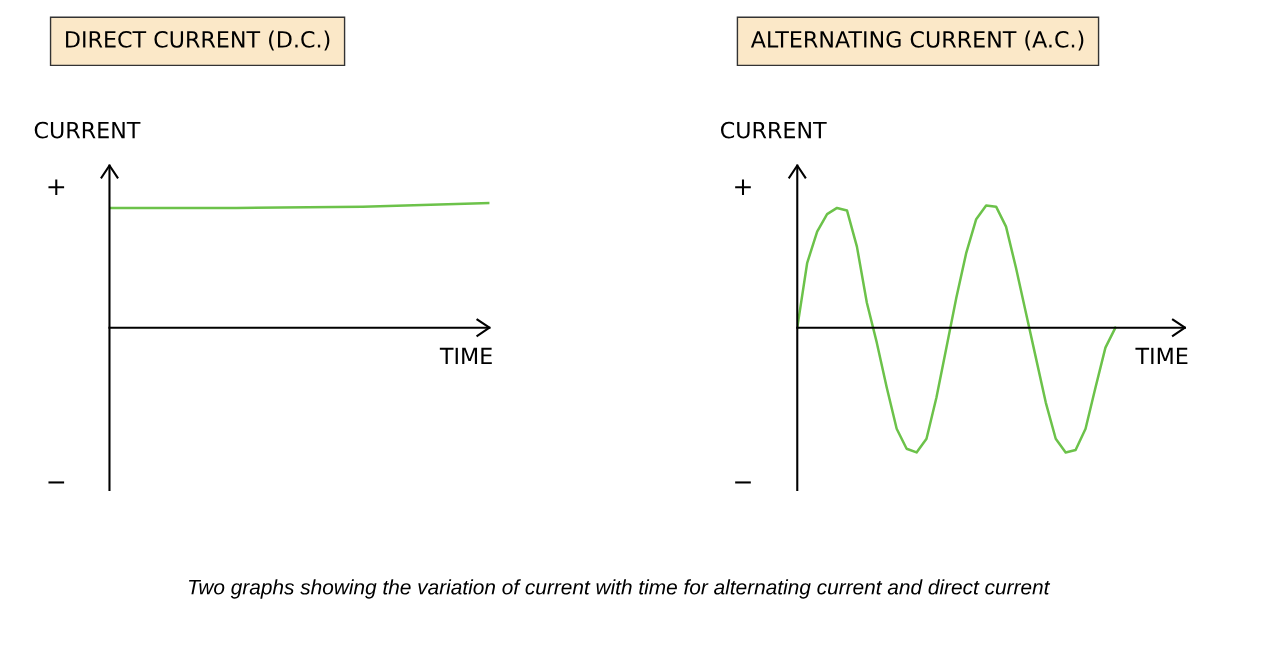 The height and width of the screenshot is (662, 1288). I want to click on text: Two graphs showing the variation of current with time for alternating current and direct current, so click(619, 589).